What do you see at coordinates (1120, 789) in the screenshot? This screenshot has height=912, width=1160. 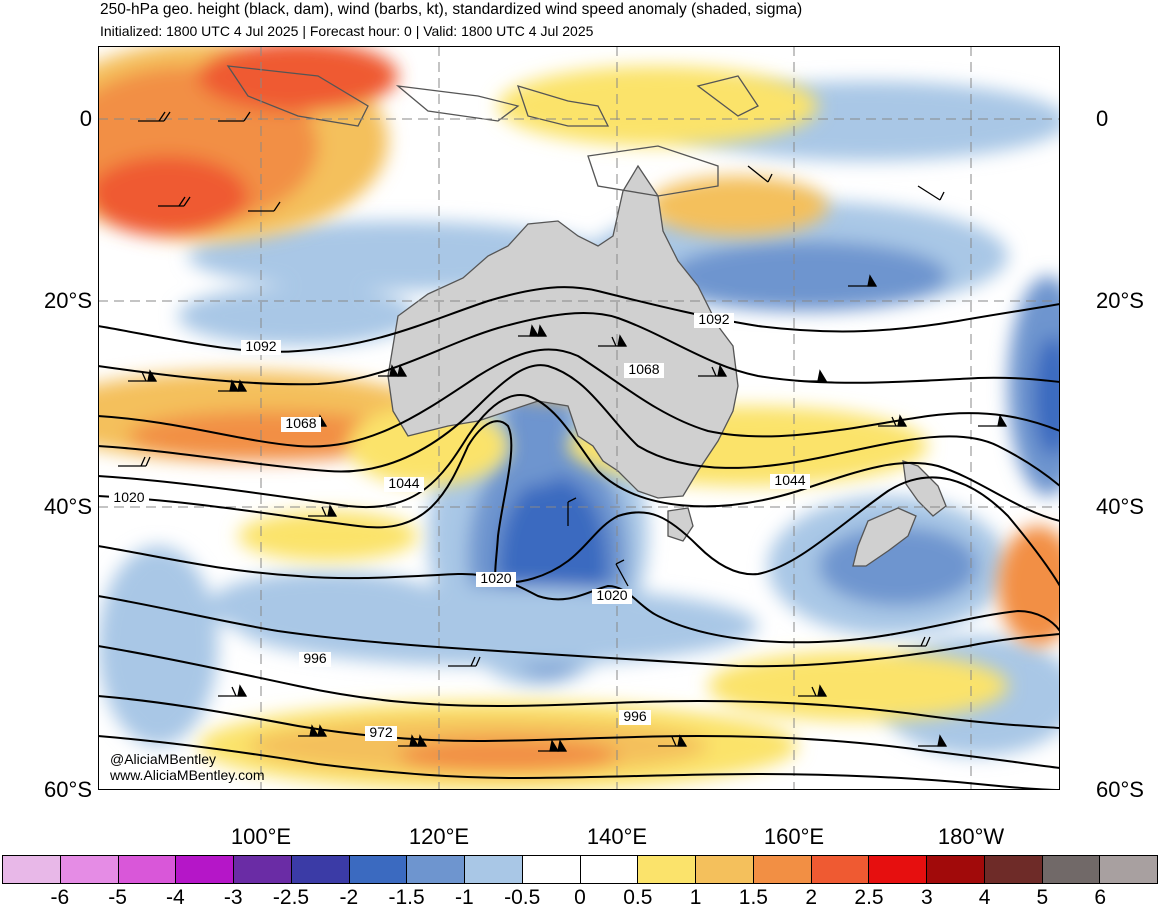 I see `latitude-label-right: 60°S` at bounding box center [1120, 789].